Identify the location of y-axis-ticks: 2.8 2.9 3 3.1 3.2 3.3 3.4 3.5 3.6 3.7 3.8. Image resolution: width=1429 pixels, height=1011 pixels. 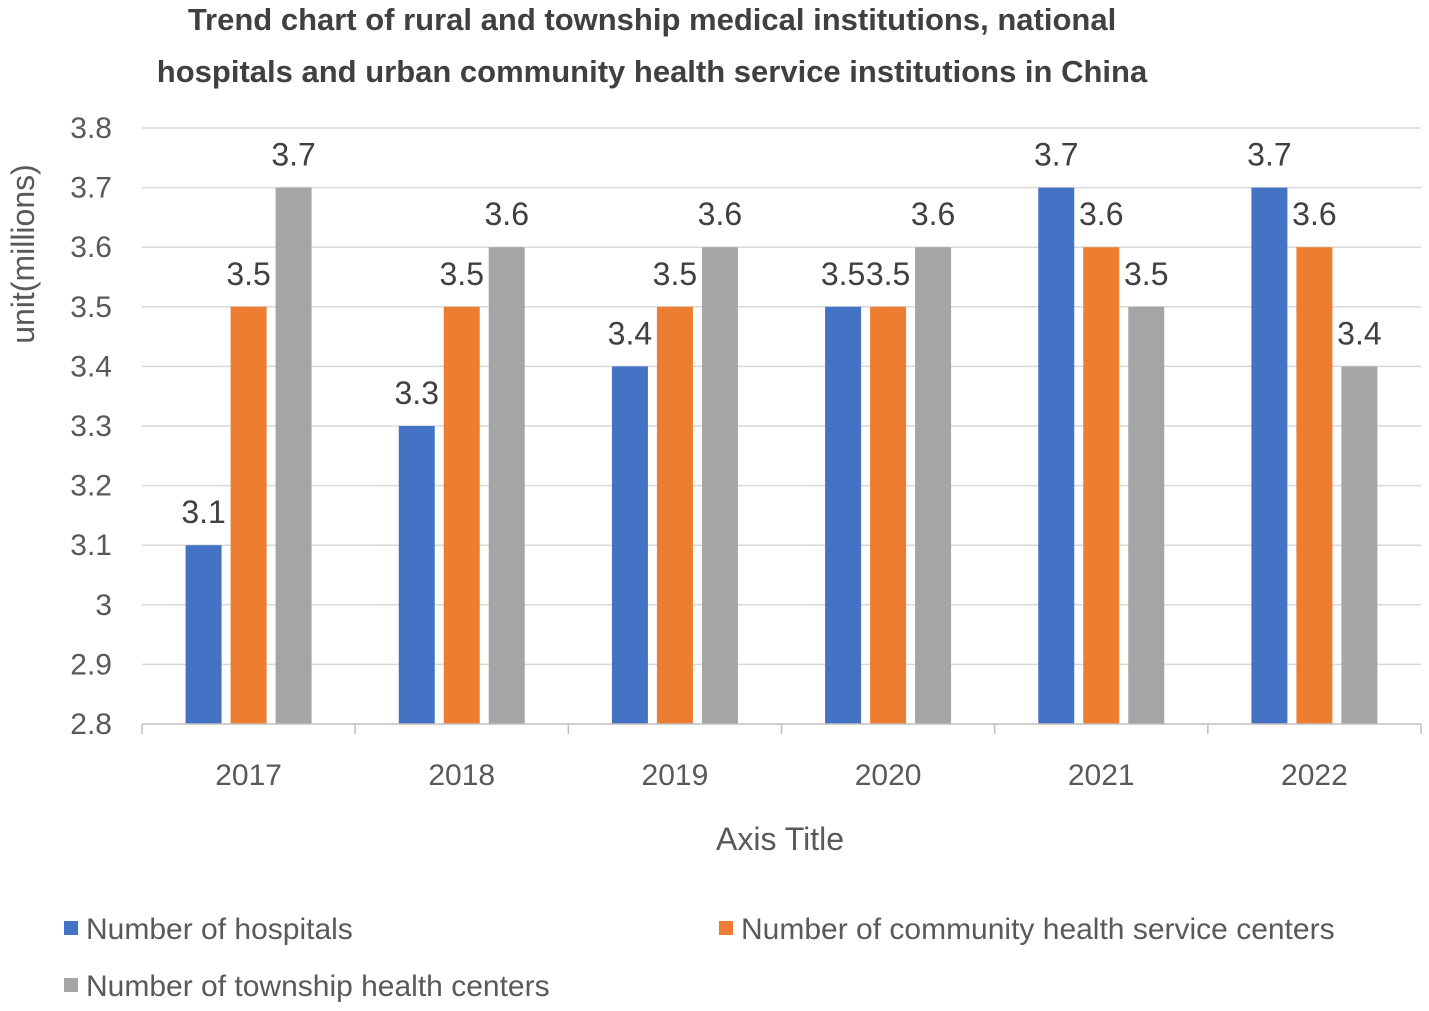
(91, 426).